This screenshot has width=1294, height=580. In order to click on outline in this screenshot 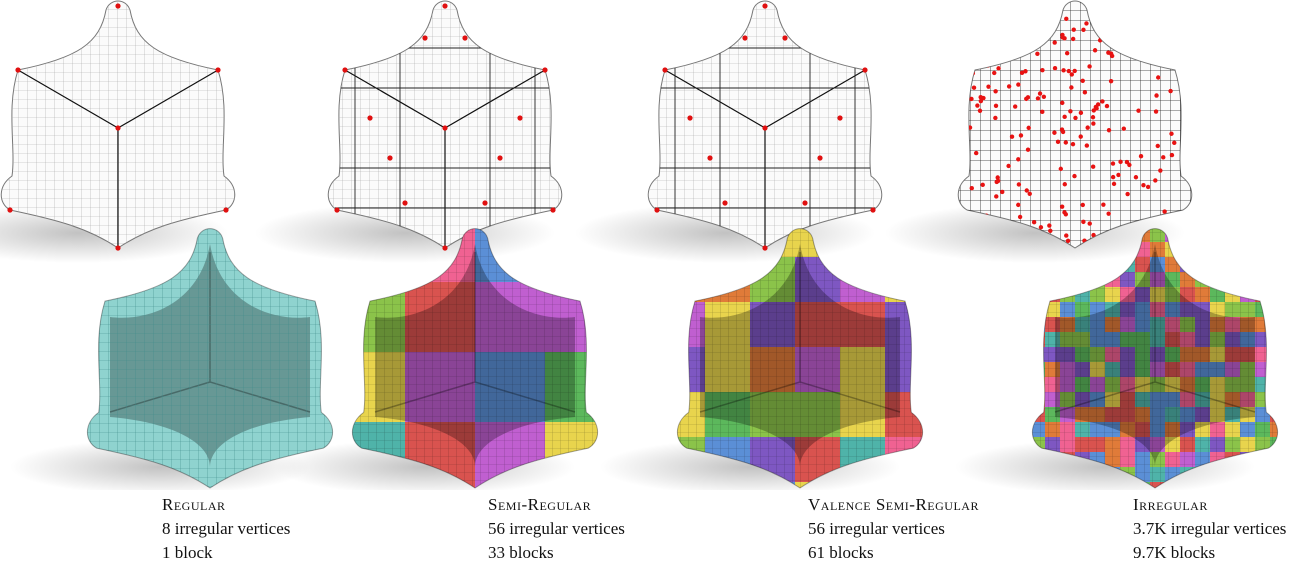, I will do `click(210, 358)`.